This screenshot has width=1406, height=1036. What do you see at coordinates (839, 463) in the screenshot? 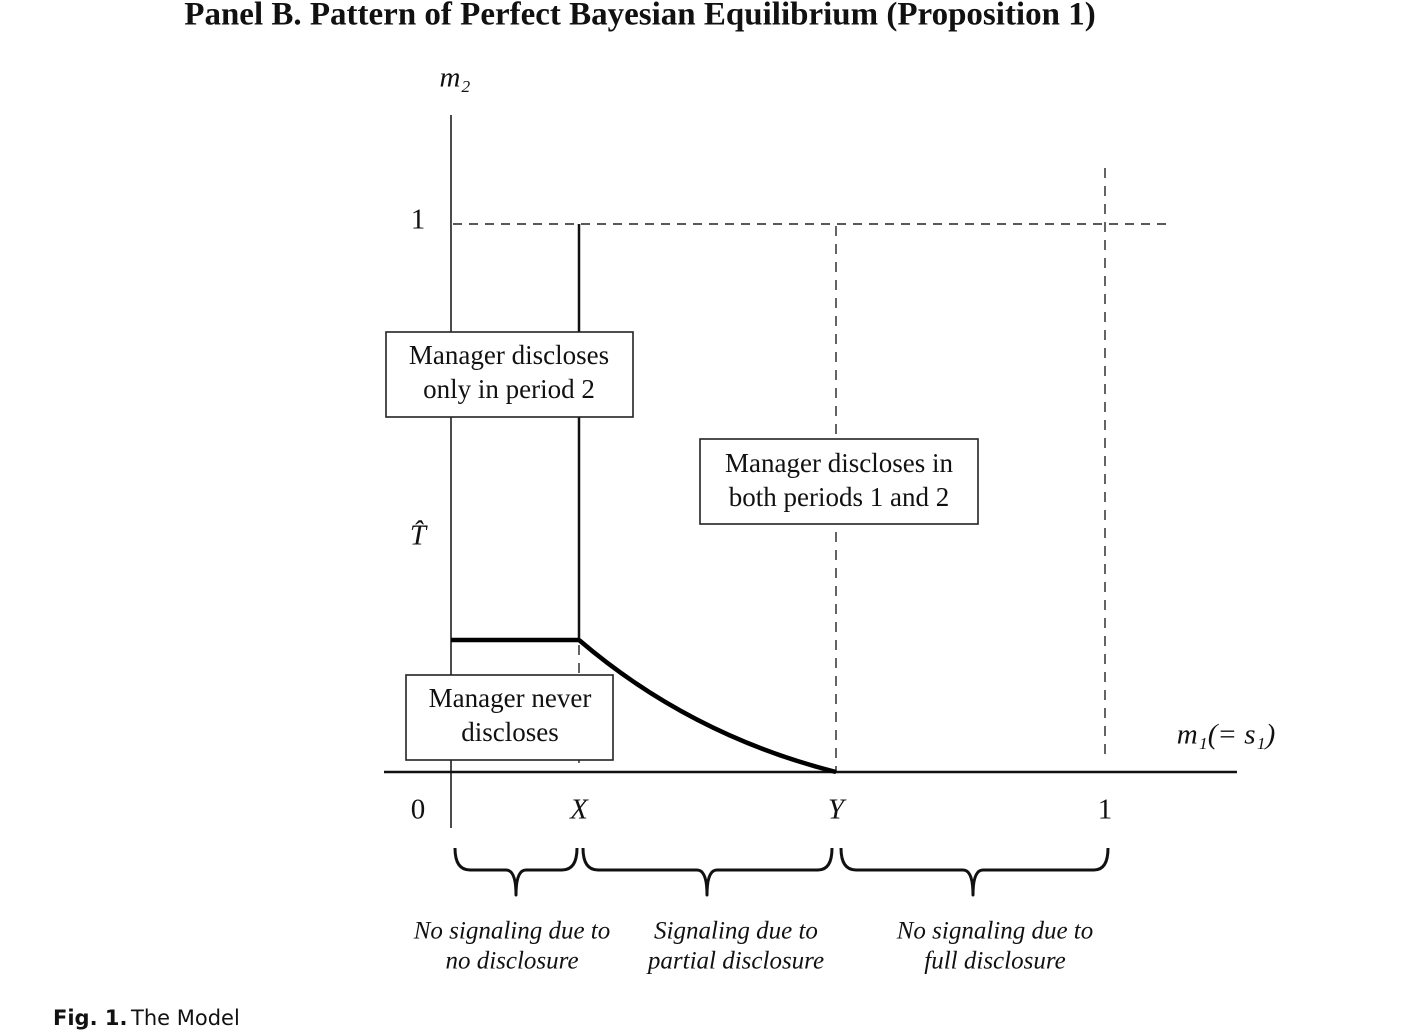
I see `region-text: Manager discloses in` at bounding box center [839, 463].